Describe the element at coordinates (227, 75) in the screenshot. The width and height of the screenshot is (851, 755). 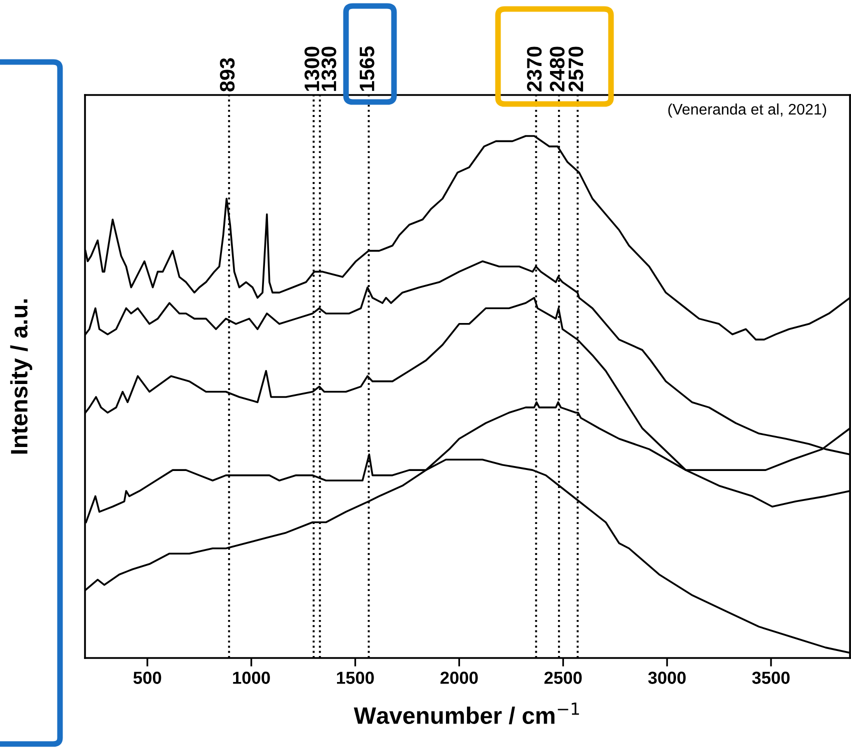
I see `ref-line-label: 893` at that location.